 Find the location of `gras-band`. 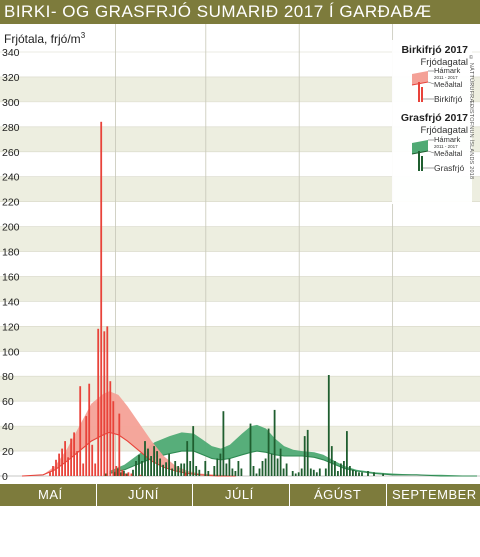

gras-band is located at coordinates (293, 450).